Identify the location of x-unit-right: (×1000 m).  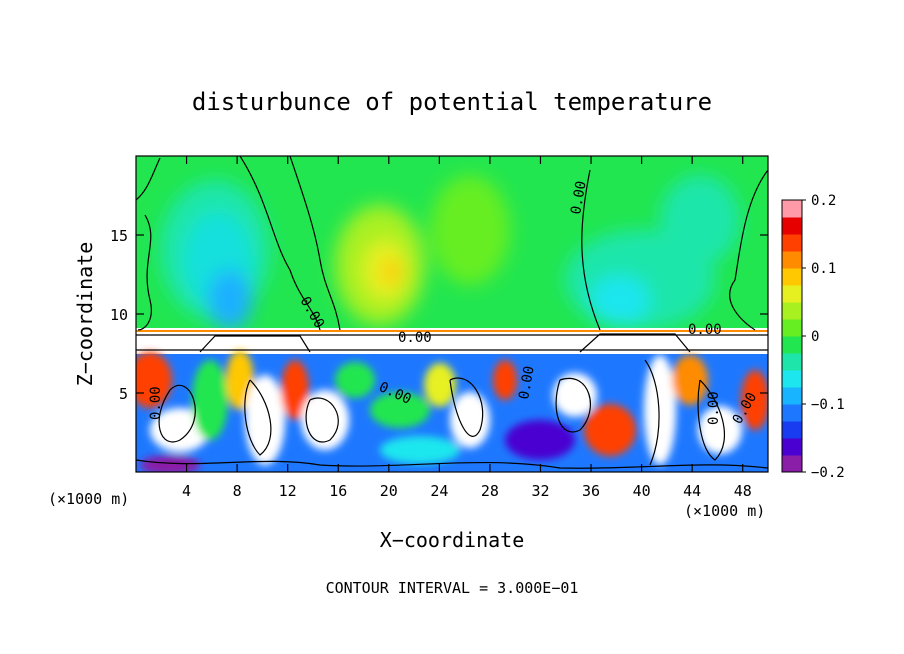
(724, 511).